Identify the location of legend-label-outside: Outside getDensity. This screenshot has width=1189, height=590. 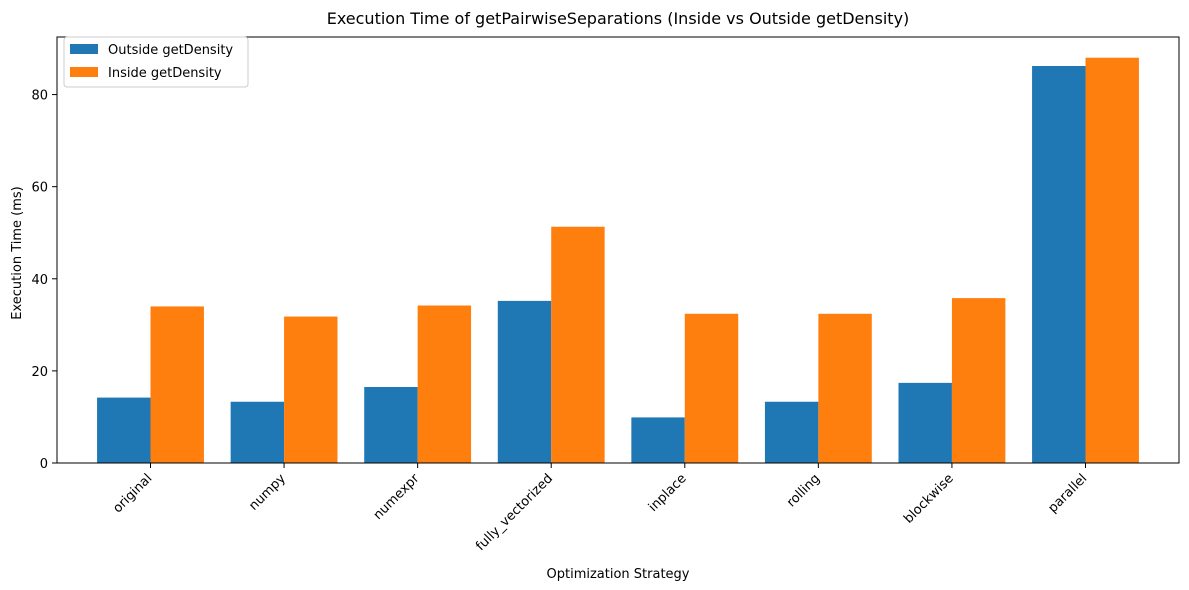
(170, 50).